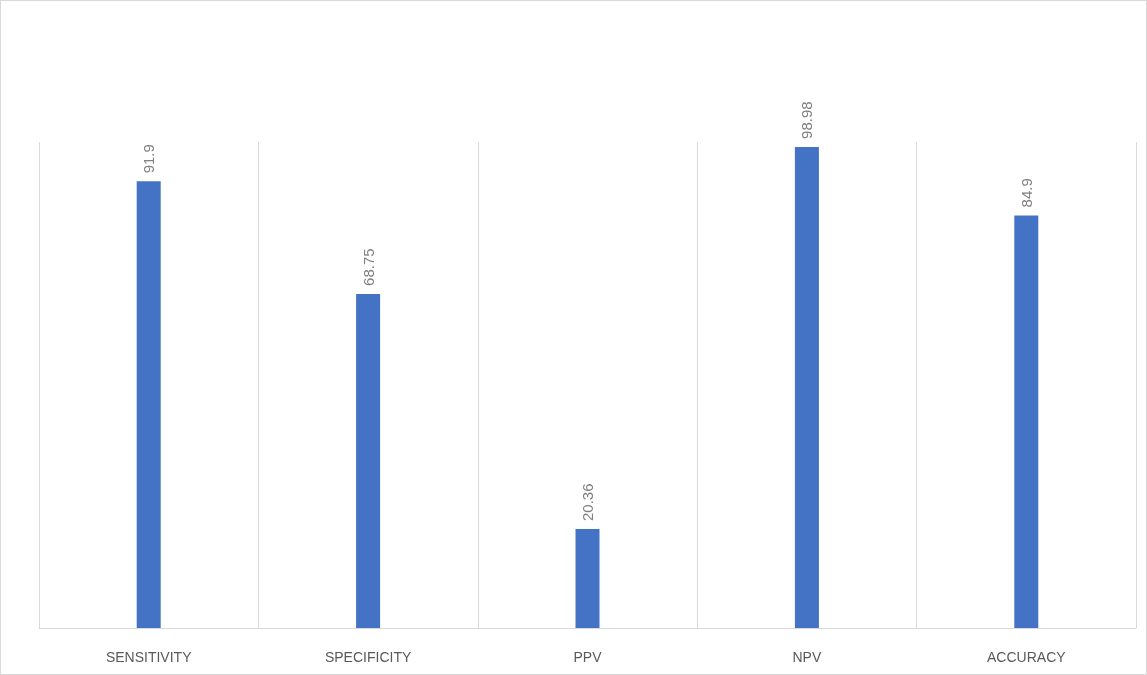 The width and height of the screenshot is (1147, 675). I want to click on data-label: 84.9, so click(1026, 193).